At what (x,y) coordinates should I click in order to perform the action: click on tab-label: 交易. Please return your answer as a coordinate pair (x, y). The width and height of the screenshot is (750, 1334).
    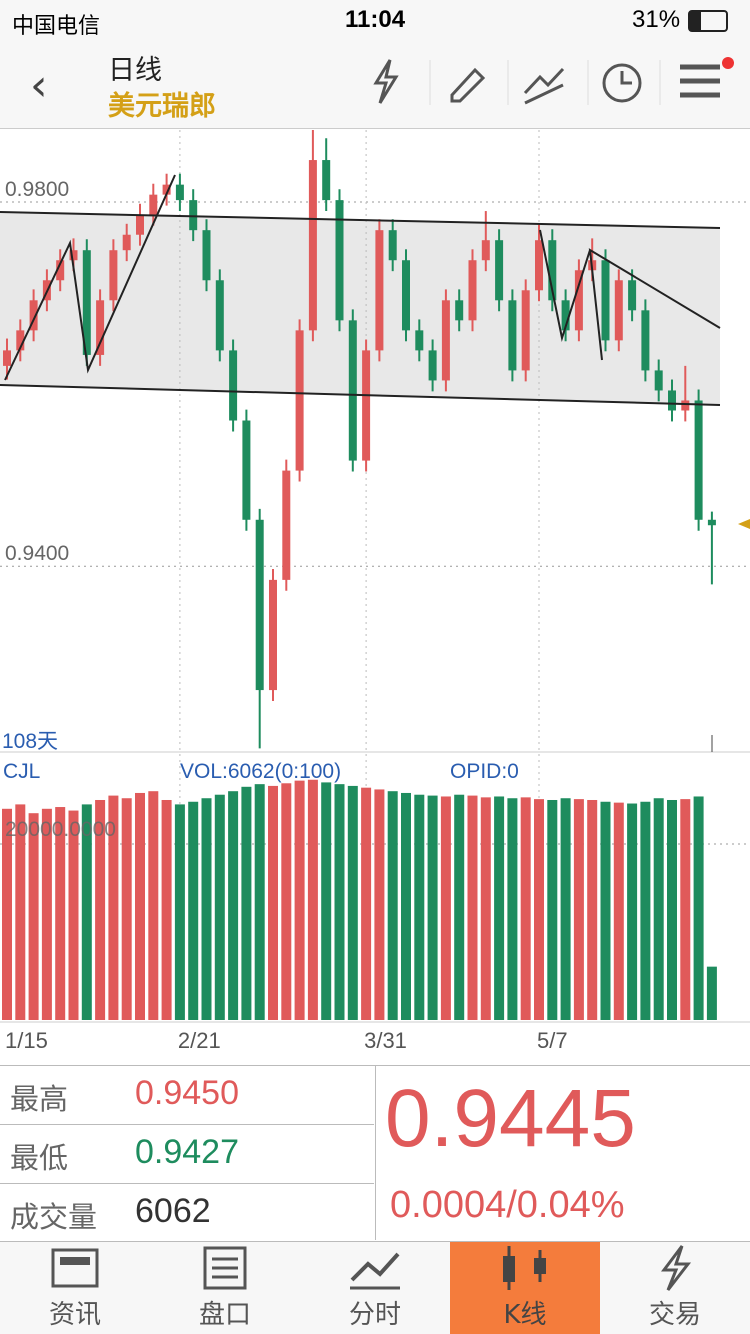
    Looking at the image, I should click on (674, 1315).